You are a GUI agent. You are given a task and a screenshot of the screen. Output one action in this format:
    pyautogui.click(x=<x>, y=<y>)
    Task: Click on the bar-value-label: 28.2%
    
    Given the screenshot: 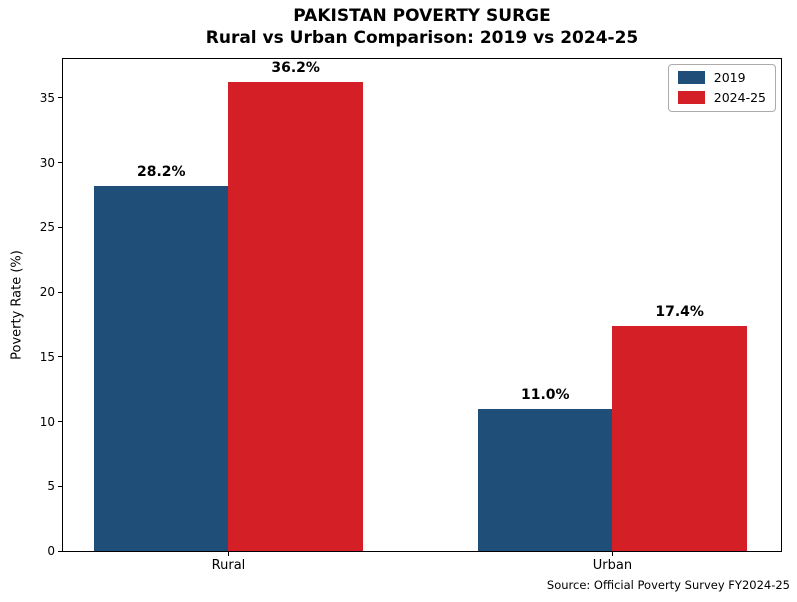 What is the action you would take?
    pyautogui.click(x=161, y=171)
    